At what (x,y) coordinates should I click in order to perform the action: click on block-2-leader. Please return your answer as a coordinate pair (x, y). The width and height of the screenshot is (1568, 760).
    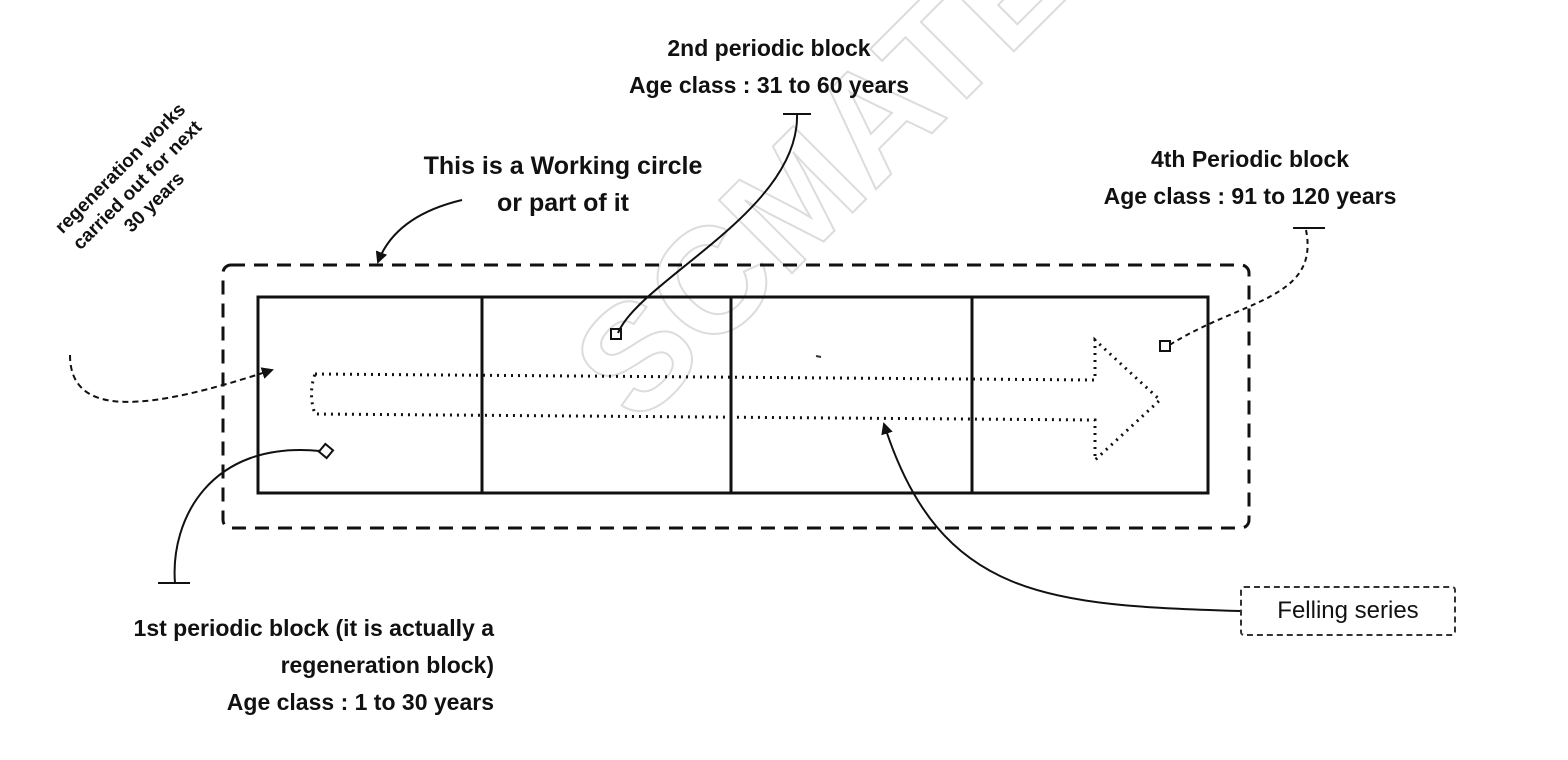
    Looking at the image, I should click on (708, 223).